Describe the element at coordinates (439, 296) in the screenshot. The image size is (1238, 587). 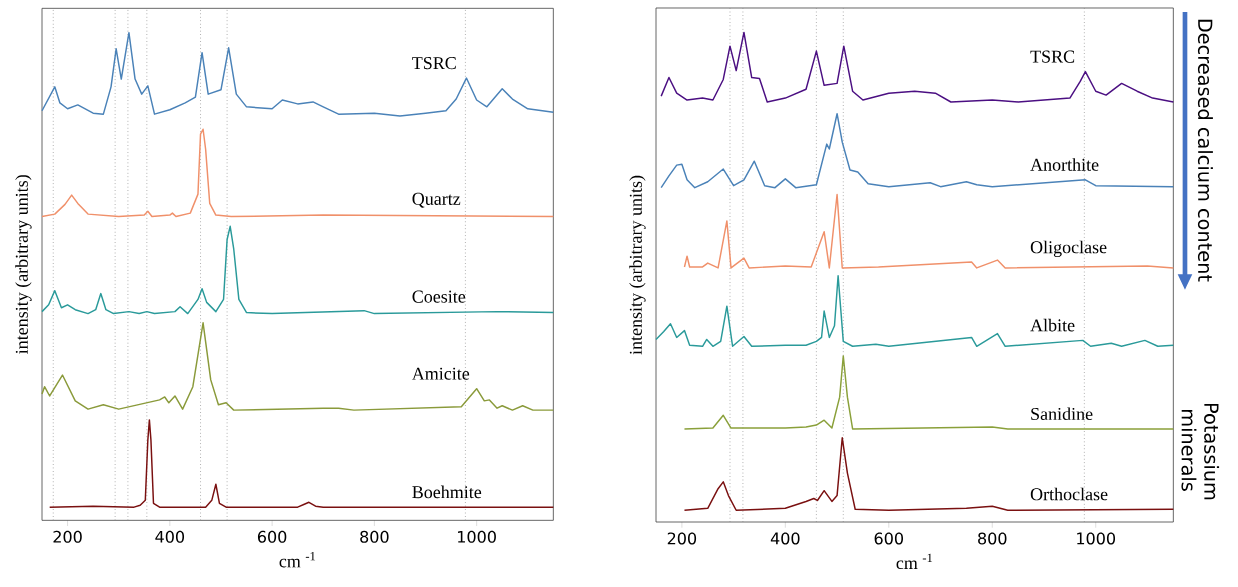
I see `series-label: Coesite` at that location.